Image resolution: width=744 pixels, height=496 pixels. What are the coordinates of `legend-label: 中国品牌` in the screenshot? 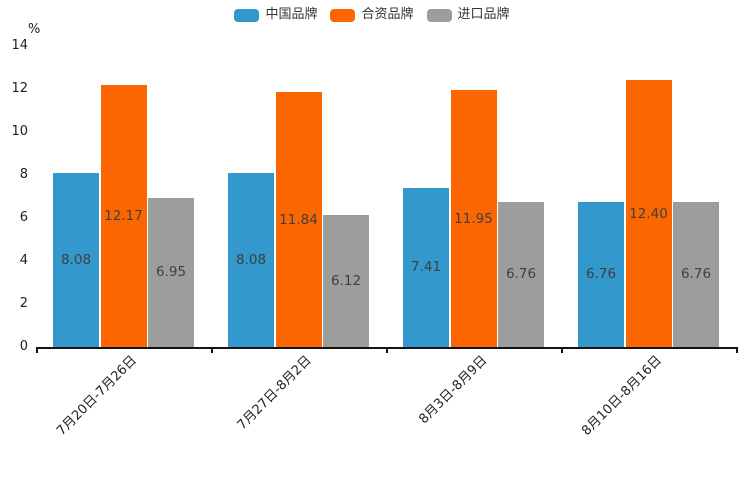 It's located at (291, 14).